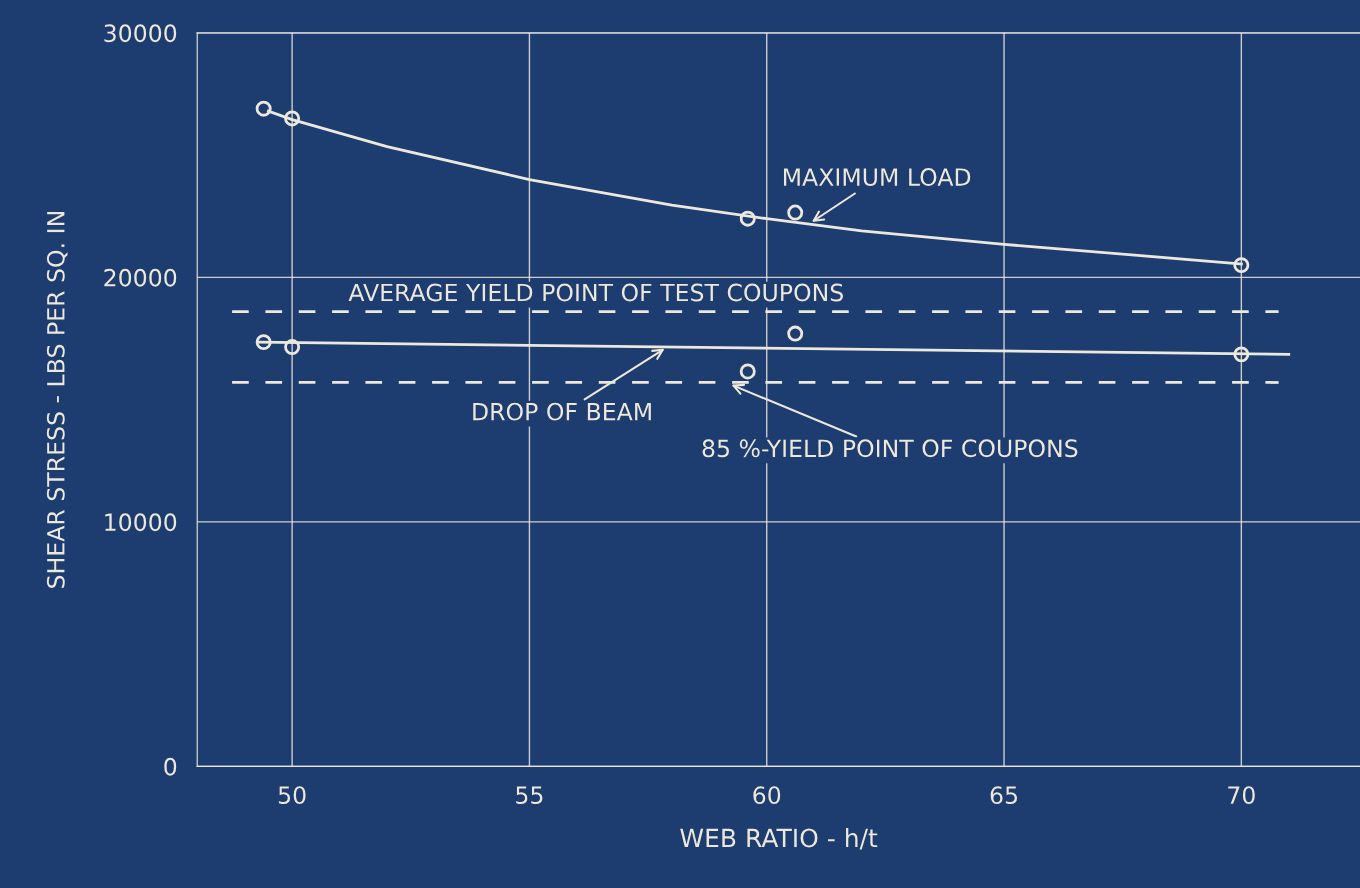 The width and height of the screenshot is (1360, 888). I want to click on annotation: MAXIMUM LOAD, so click(877, 177).